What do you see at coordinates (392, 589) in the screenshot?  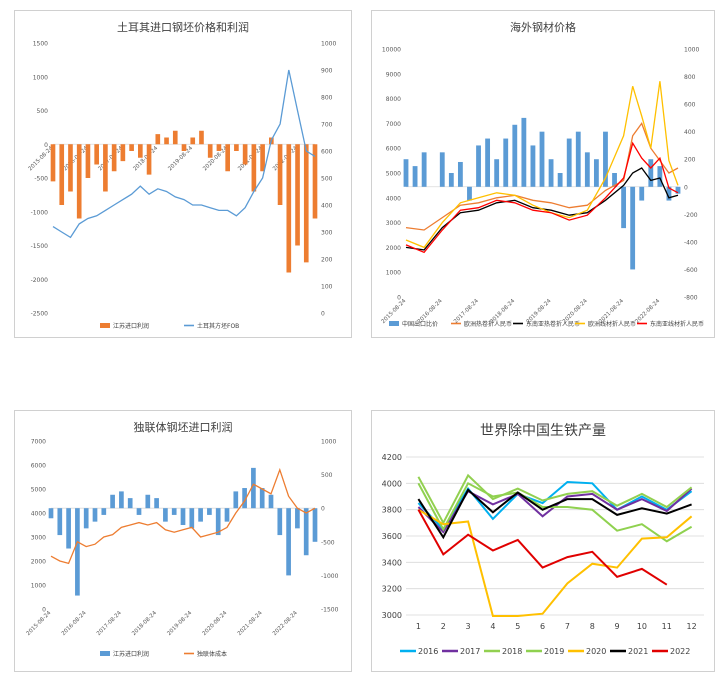 I see `y-tick-label: 3200` at bounding box center [392, 589].